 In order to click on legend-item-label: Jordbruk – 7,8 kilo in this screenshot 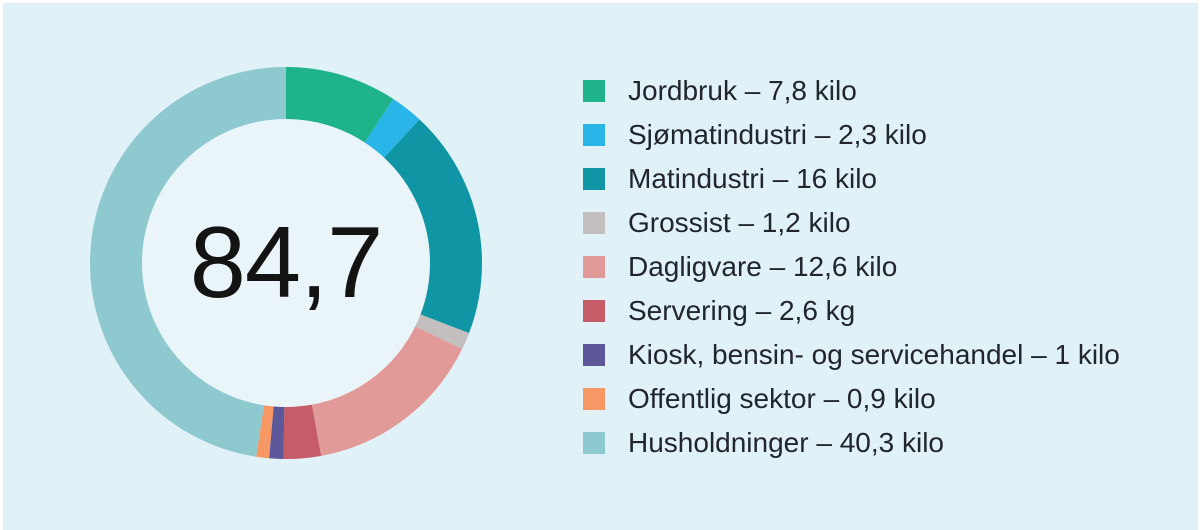, I will do `click(742, 90)`.